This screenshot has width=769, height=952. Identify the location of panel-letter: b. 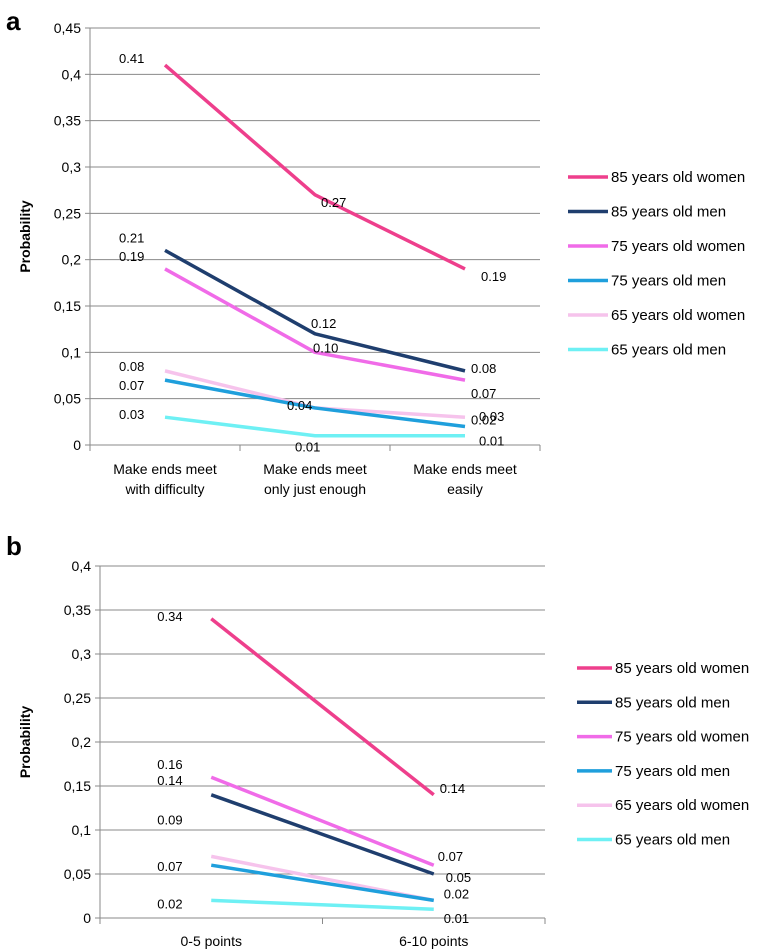
(14, 546).